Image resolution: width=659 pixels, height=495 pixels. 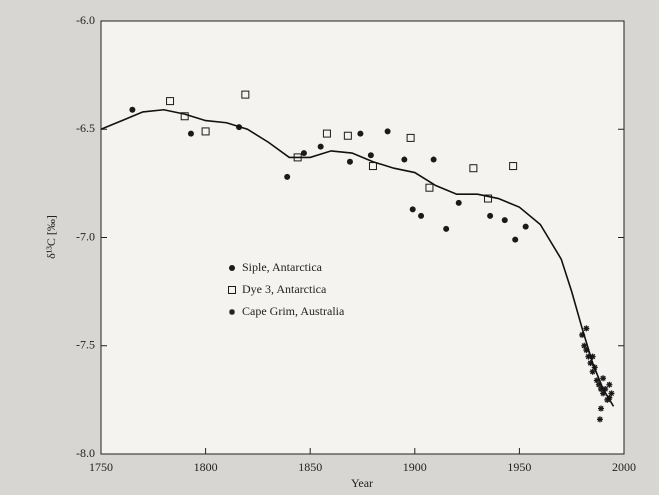 I want to click on x-tick-label: 1900, so click(x=415, y=467).